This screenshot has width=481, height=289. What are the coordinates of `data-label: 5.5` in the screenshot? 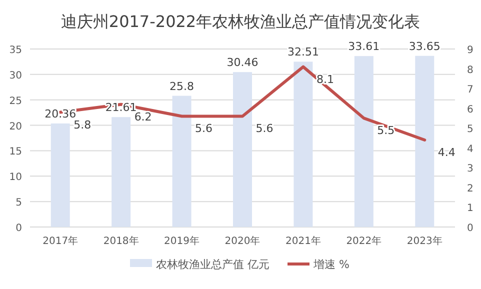 It's located at (386, 131).